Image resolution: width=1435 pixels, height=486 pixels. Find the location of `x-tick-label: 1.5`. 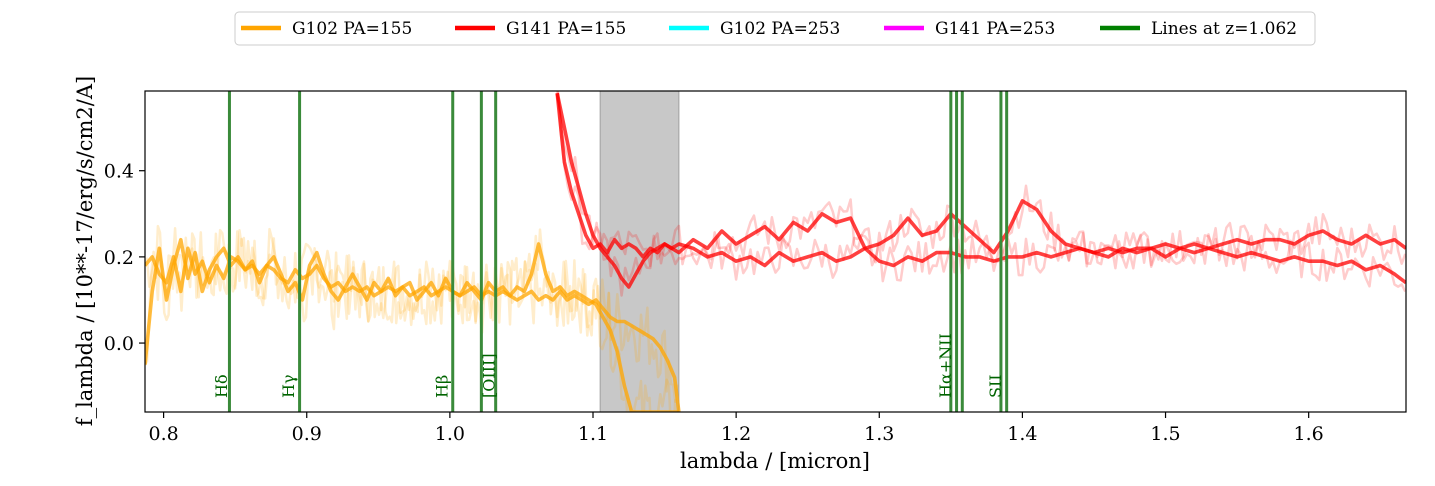

x-tick-label: 1.5 is located at coordinates (1165, 434).